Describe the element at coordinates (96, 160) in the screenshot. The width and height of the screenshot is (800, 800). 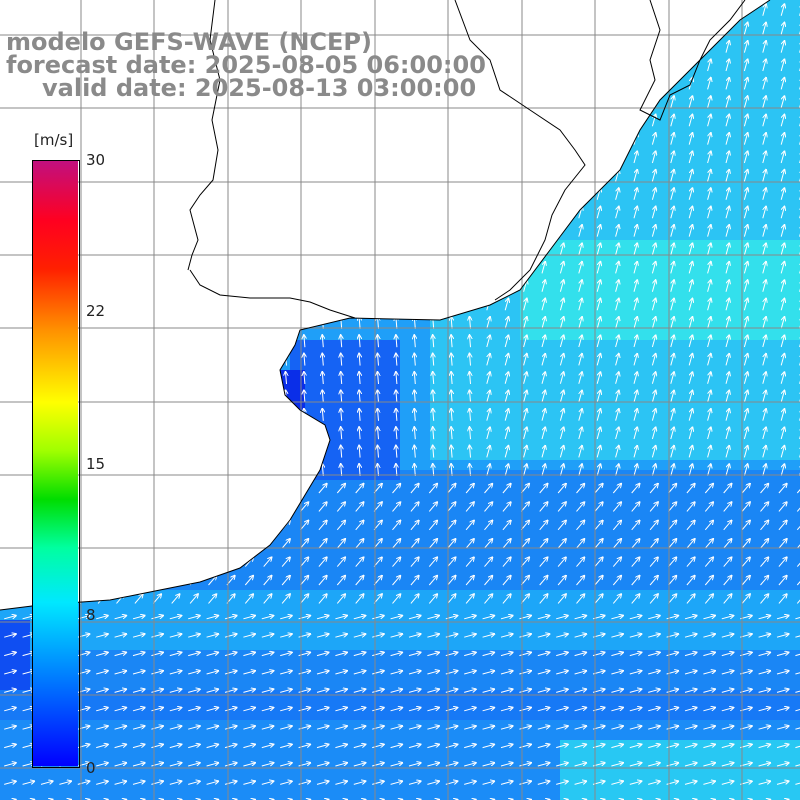
I see `colorbar-tick-30: 30` at that location.